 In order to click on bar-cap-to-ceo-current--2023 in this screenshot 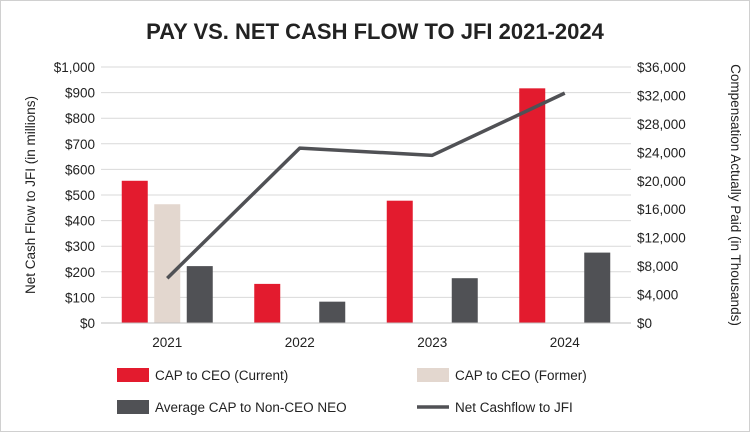, I will do `click(399, 261)`.